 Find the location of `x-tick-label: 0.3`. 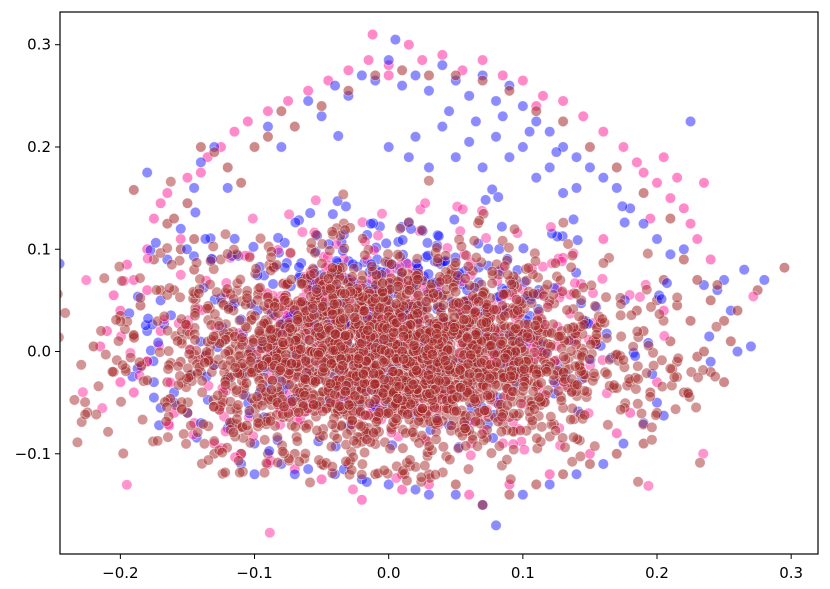

x-tick-label: 0.3 is located at coordinates (791, 573).